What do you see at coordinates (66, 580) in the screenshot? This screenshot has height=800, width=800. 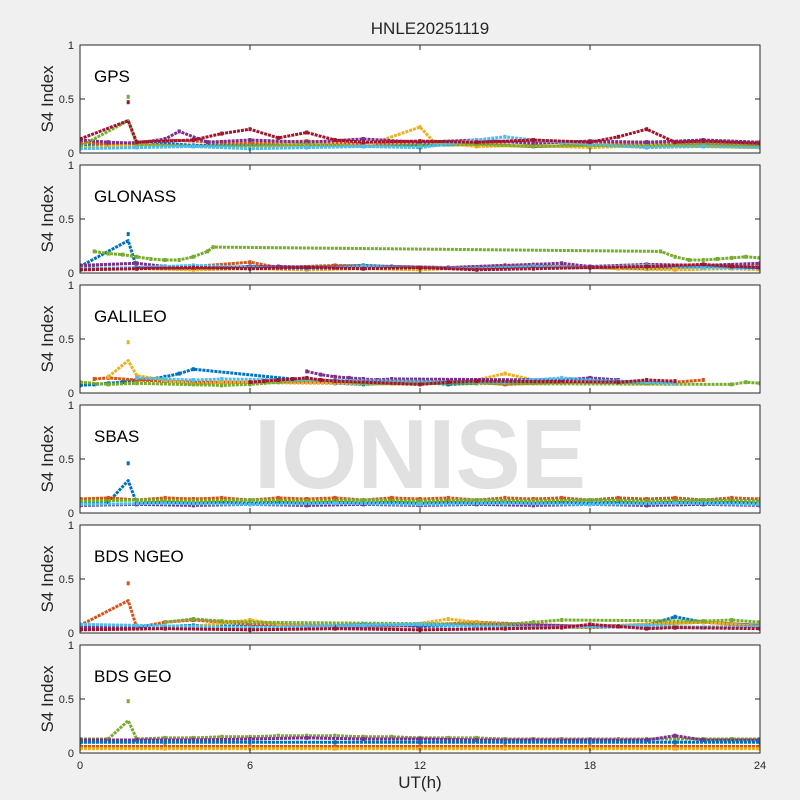 I see `y-tick-label: 0.5` at bounding box center [66, 580].